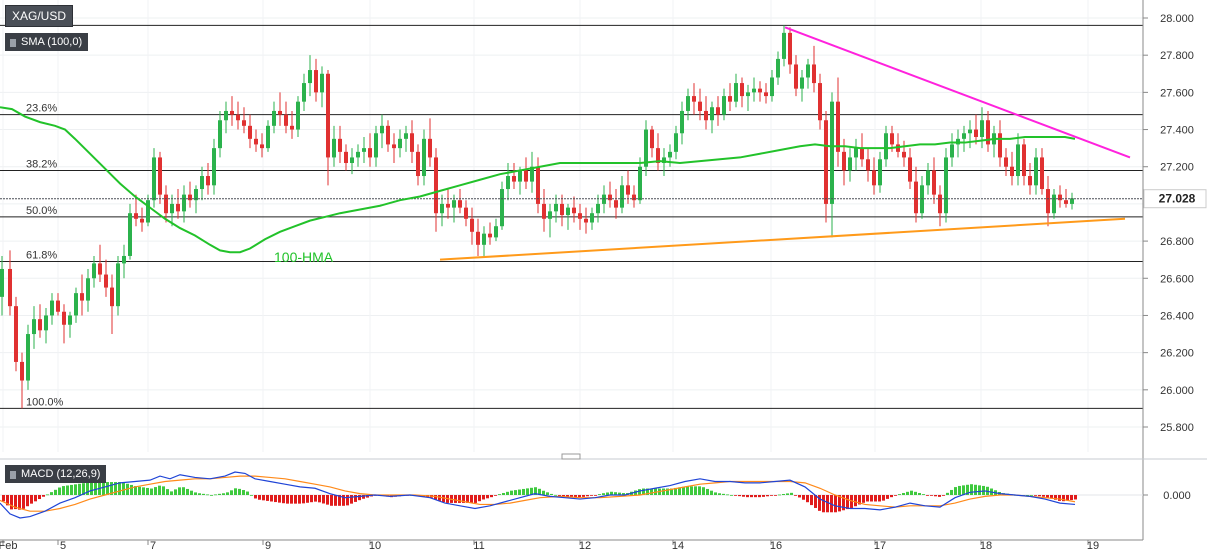  What do you see at coordinates (39, 16) in the screenshot?
I see `symbol-label: XAG/USD` at bounding box center [39, 16].